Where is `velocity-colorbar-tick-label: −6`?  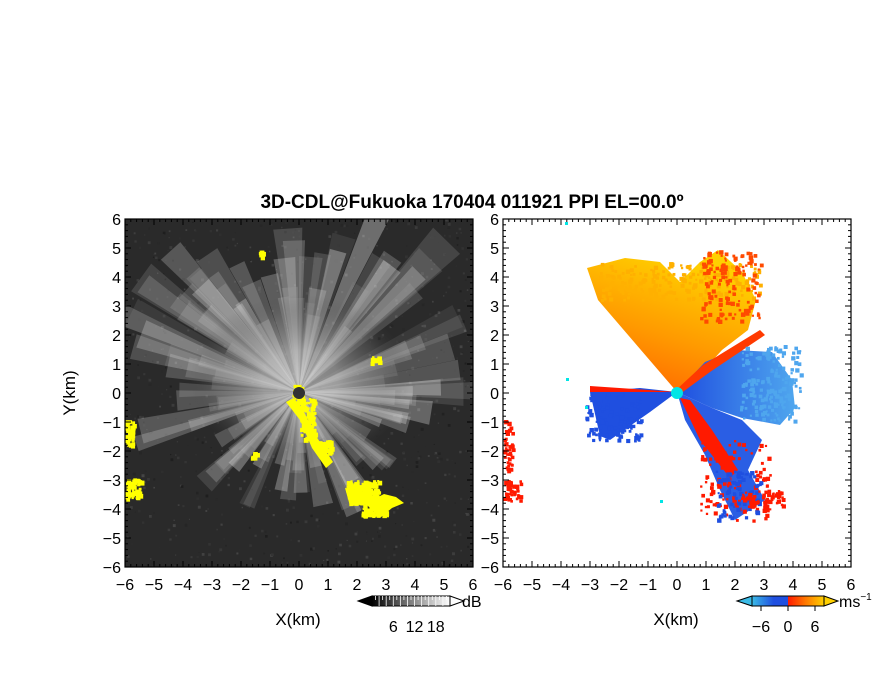 velocity-colorbar-tick-label: −6 is located at coordinates (761, 627).